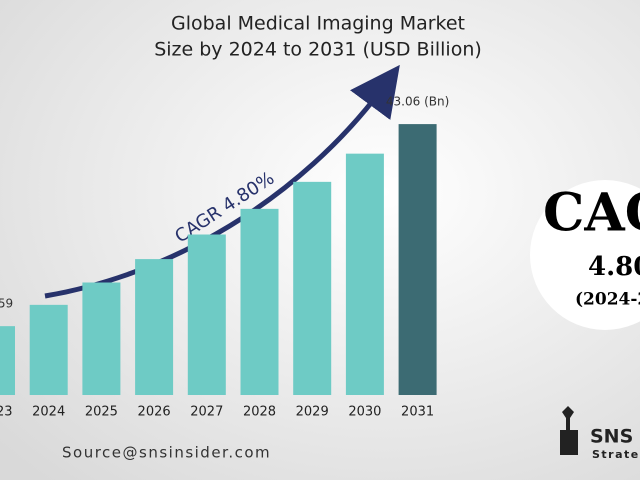  I want to click on logo-icon, so click(569, 430).